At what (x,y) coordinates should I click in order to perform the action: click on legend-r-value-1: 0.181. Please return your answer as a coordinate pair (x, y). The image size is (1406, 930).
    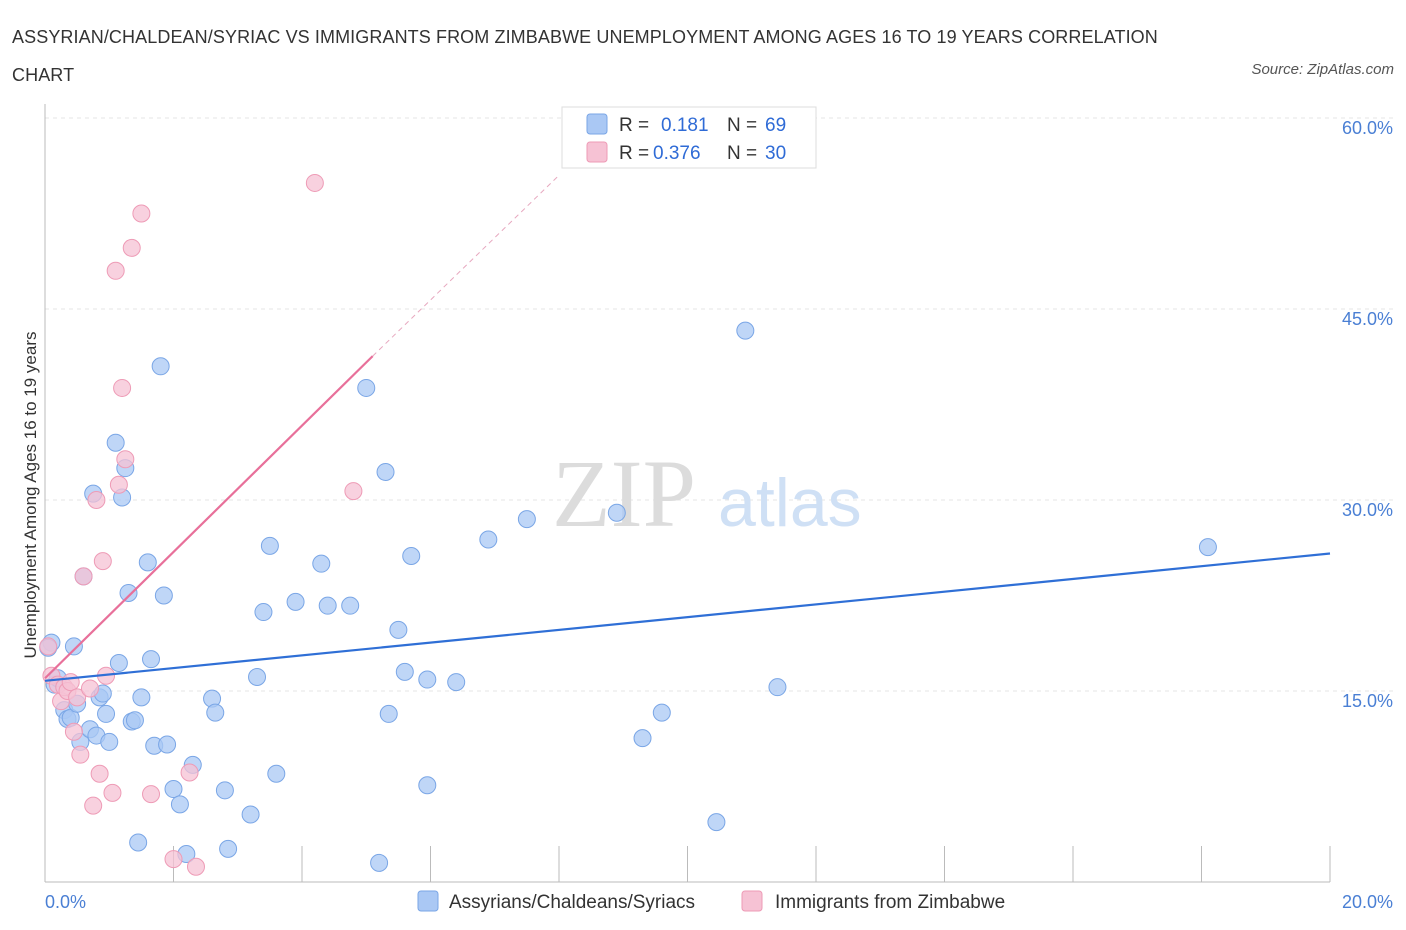
    Looking at the image, I should click on (685, 125).